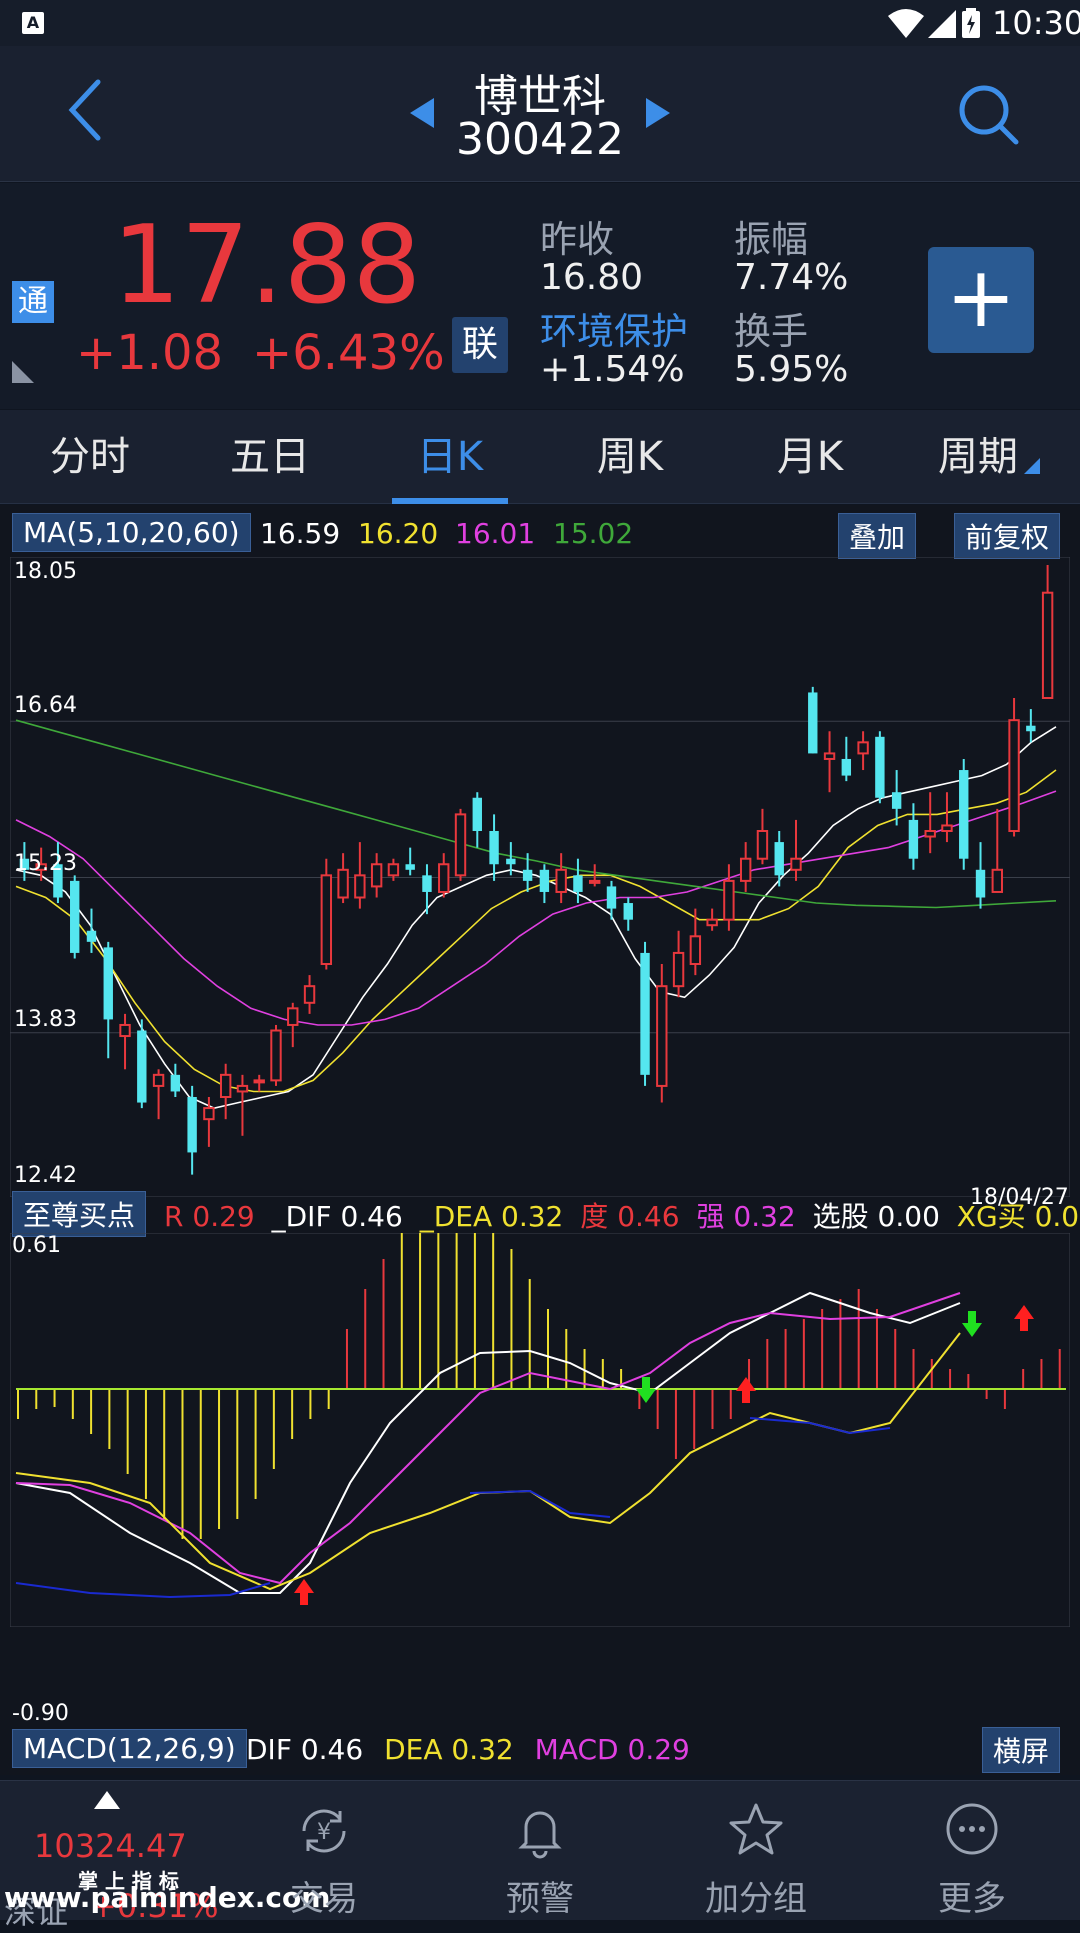 The image size is (1080, 1933). What do you see at coordinates (270, 457) in the screenshot?
I see `tab-five-day: 五日` at bounding box center [270, 457].